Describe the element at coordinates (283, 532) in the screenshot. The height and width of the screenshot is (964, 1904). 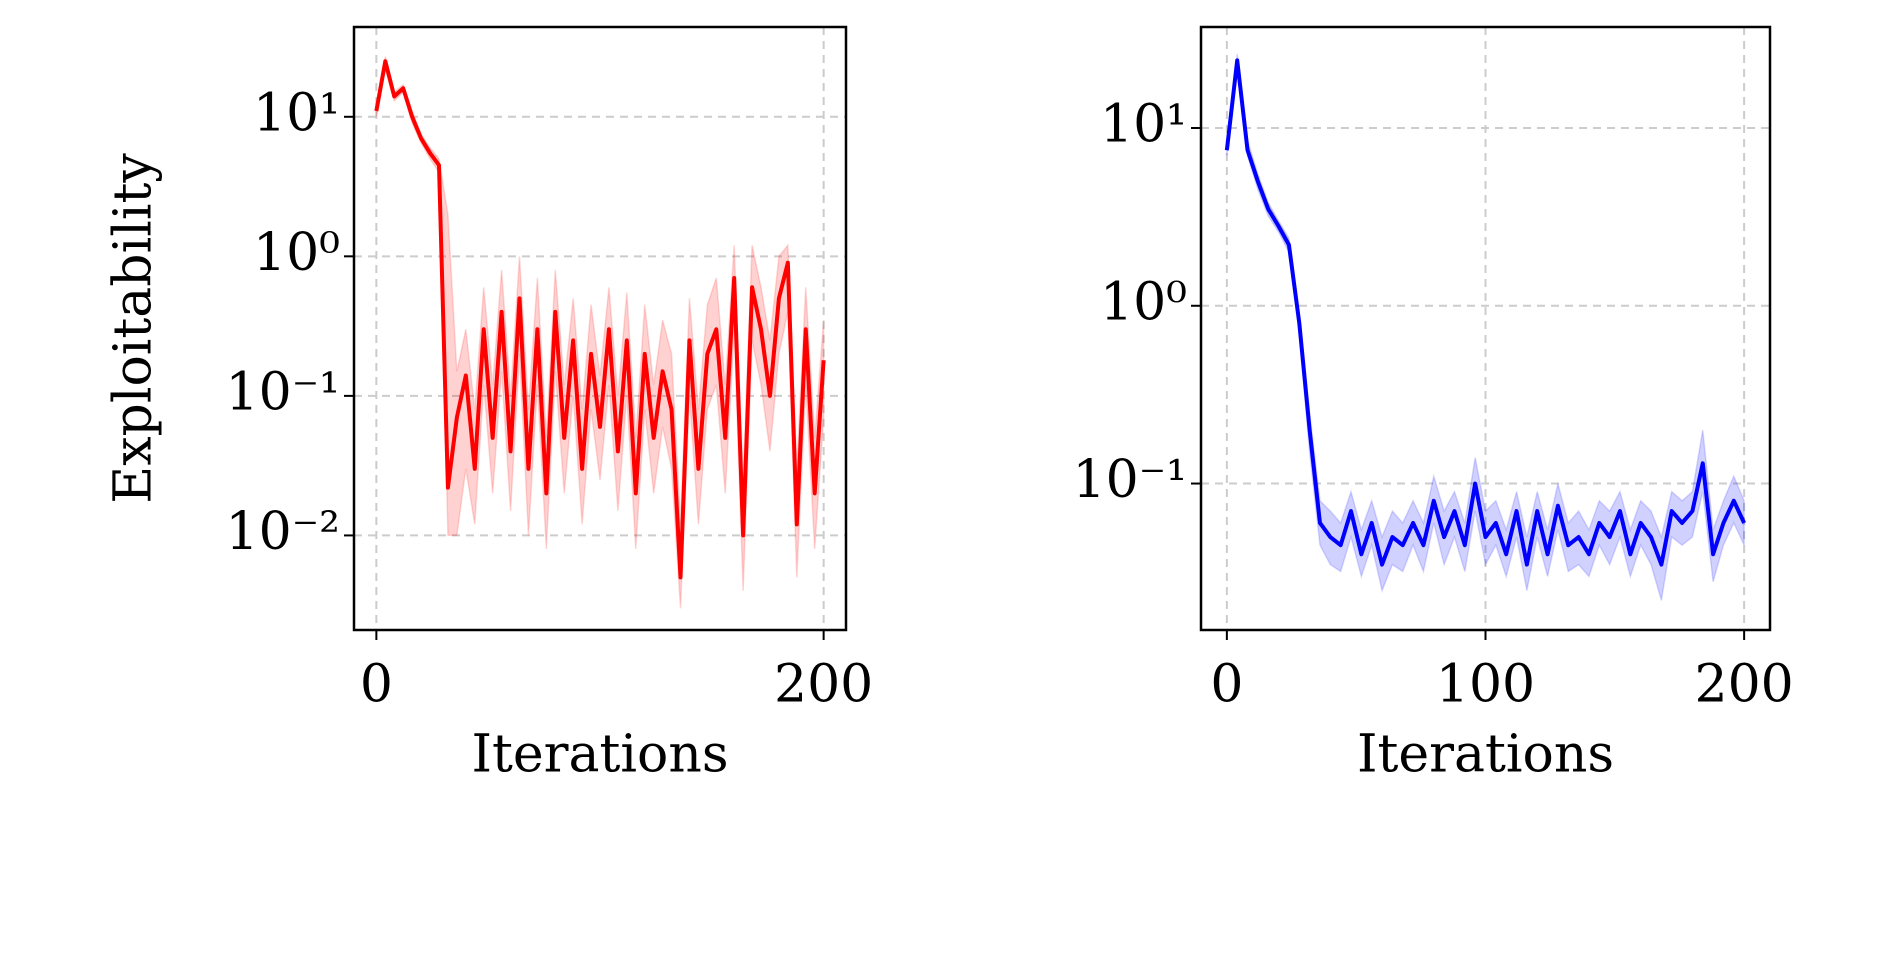
I see `y-tick-label: 10⁻²` at that location.